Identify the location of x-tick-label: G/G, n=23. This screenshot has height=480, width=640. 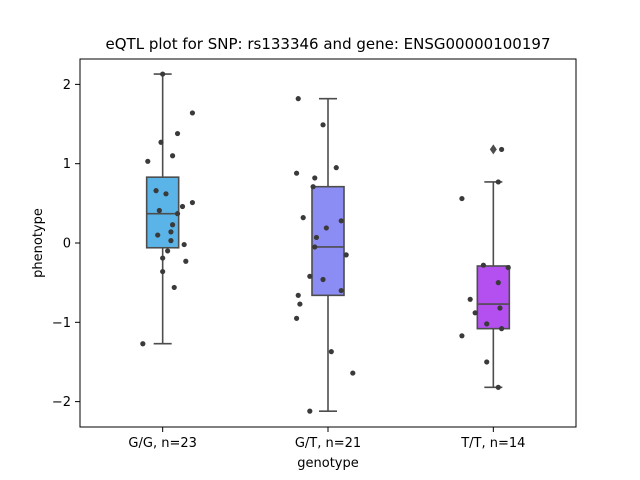
(162, 443).